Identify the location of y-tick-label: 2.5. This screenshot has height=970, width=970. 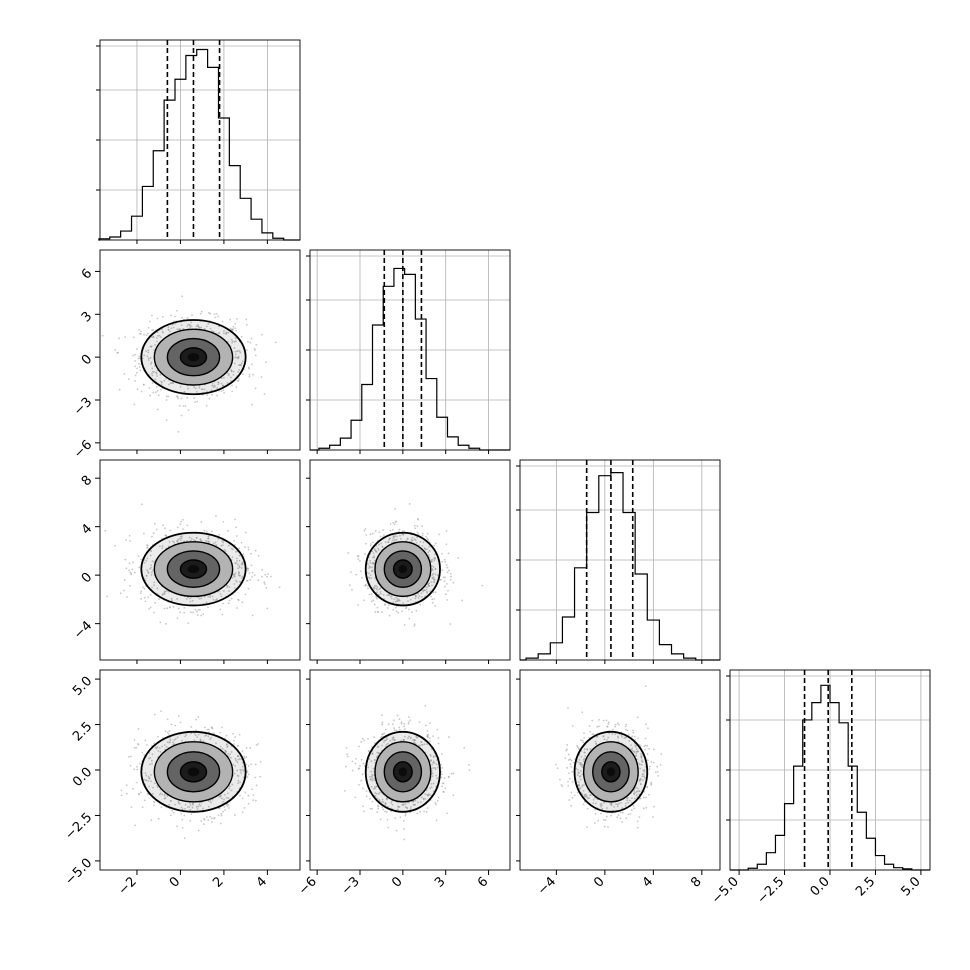
(82, 731).